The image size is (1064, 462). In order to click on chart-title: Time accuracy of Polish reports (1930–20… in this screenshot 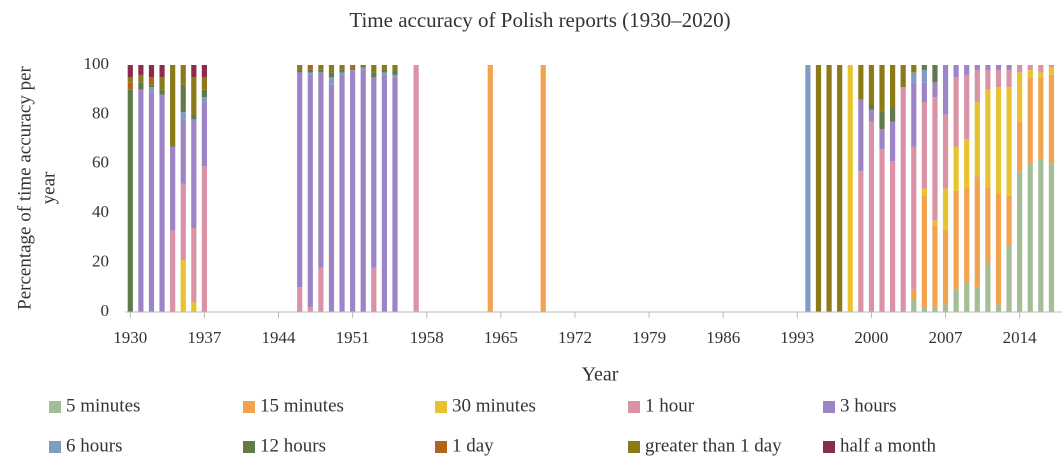, I will do `click(539, 20)`.